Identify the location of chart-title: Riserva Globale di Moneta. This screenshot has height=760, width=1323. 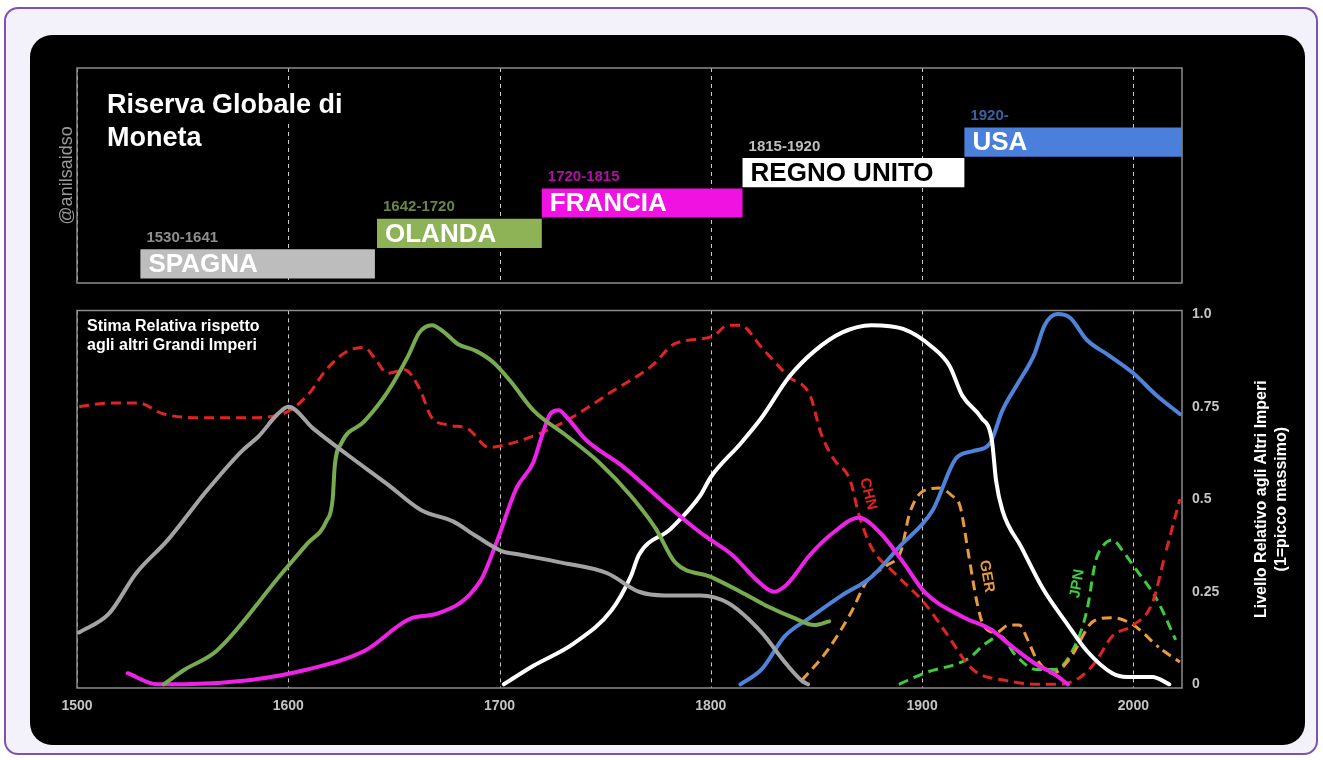
(225, 120).